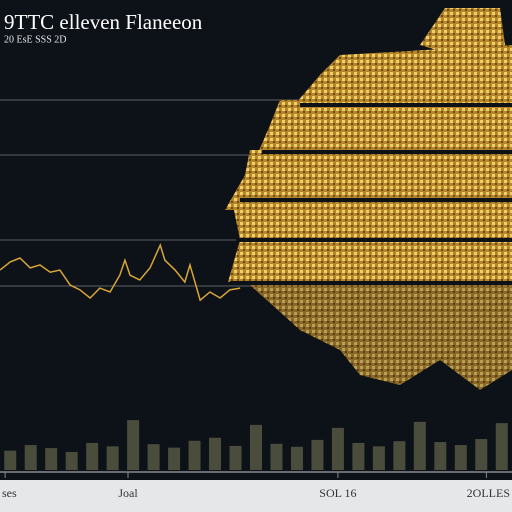 This screenshot has width=512, height=512. Describe the element at coordinates (256, 496) in the screenshot. I see `x-axis-band` at that location.